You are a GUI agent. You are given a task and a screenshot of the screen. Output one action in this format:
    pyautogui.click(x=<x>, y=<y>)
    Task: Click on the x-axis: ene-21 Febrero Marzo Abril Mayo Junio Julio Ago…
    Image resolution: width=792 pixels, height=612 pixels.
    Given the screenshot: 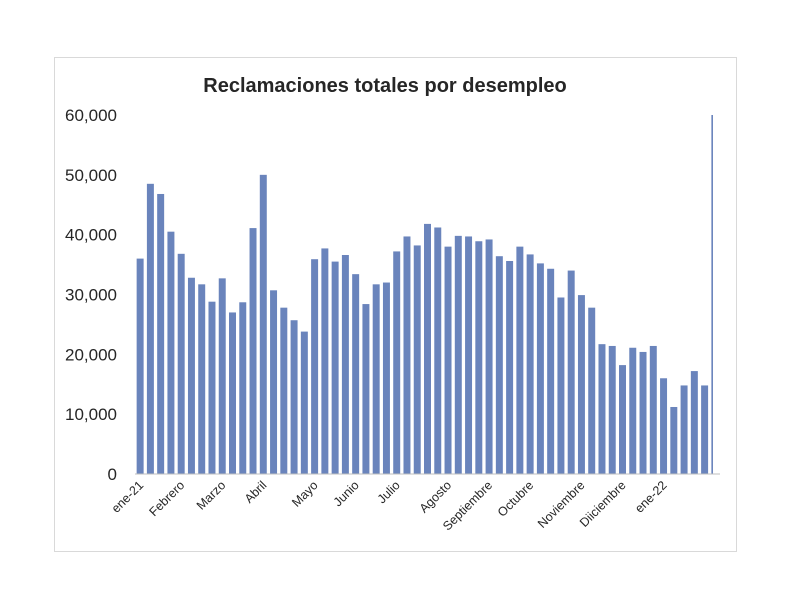 What is the action you would take?
    pyautogui.click(x=389, y=505)
    